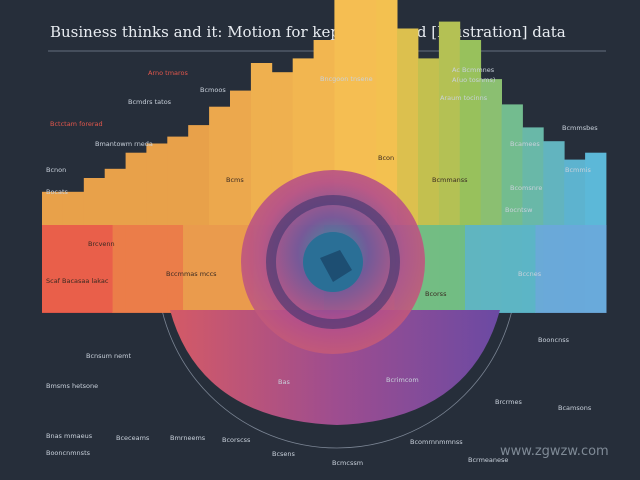 This screenshot has width=640, height=480. Describe the element at coordinates (188, 438) in the screenshot. I see `label-bottom-2: Bmrneems` at that location.